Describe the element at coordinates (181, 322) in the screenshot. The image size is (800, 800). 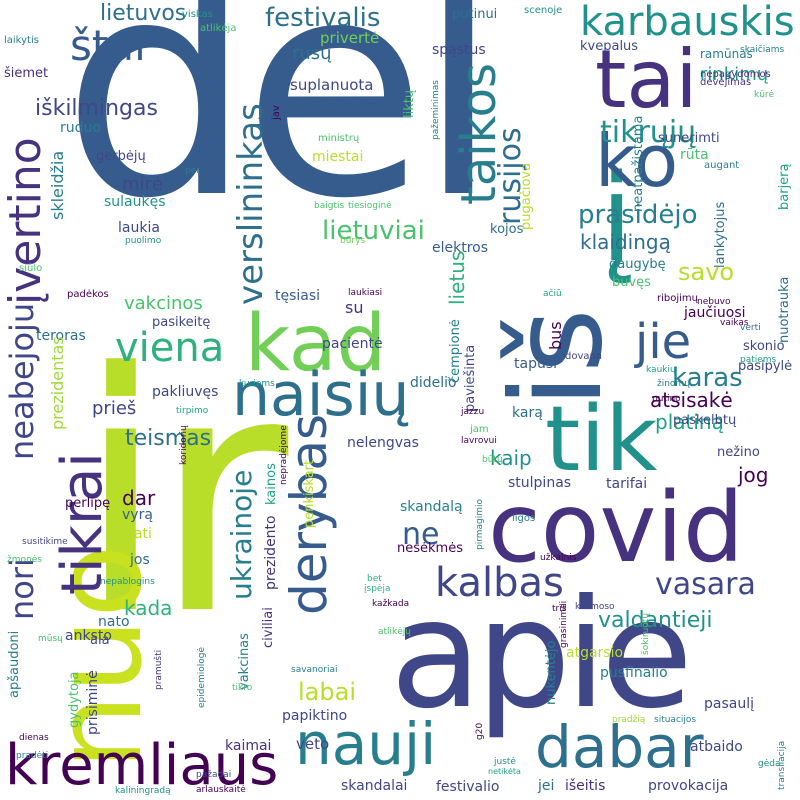
I see `word: pasikeitę` at that location.